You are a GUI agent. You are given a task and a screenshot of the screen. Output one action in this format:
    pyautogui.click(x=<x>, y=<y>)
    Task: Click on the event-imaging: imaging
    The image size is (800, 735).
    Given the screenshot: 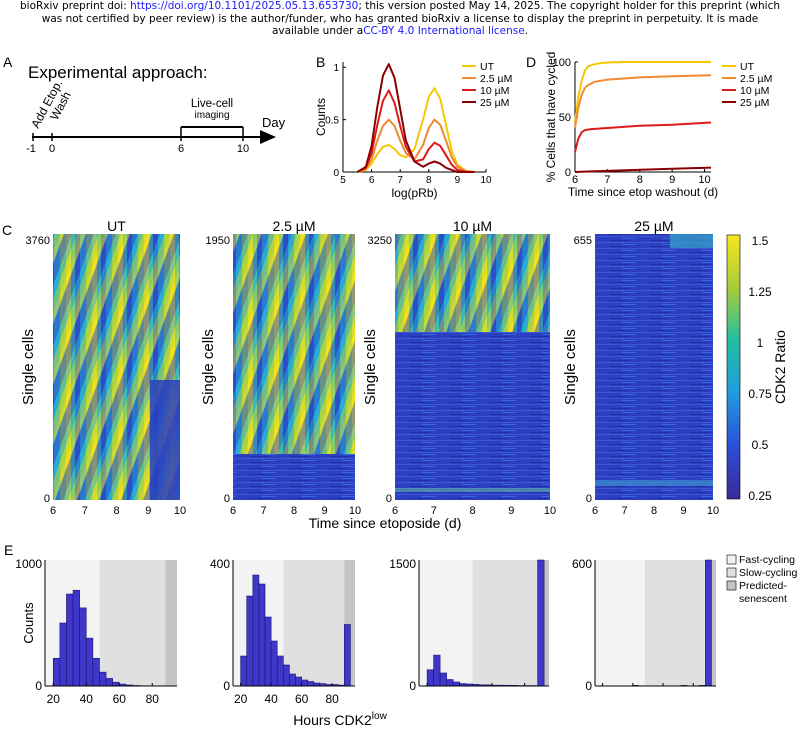 What is the action you would take?
    pyautogui.click(x=211, y=115)
    